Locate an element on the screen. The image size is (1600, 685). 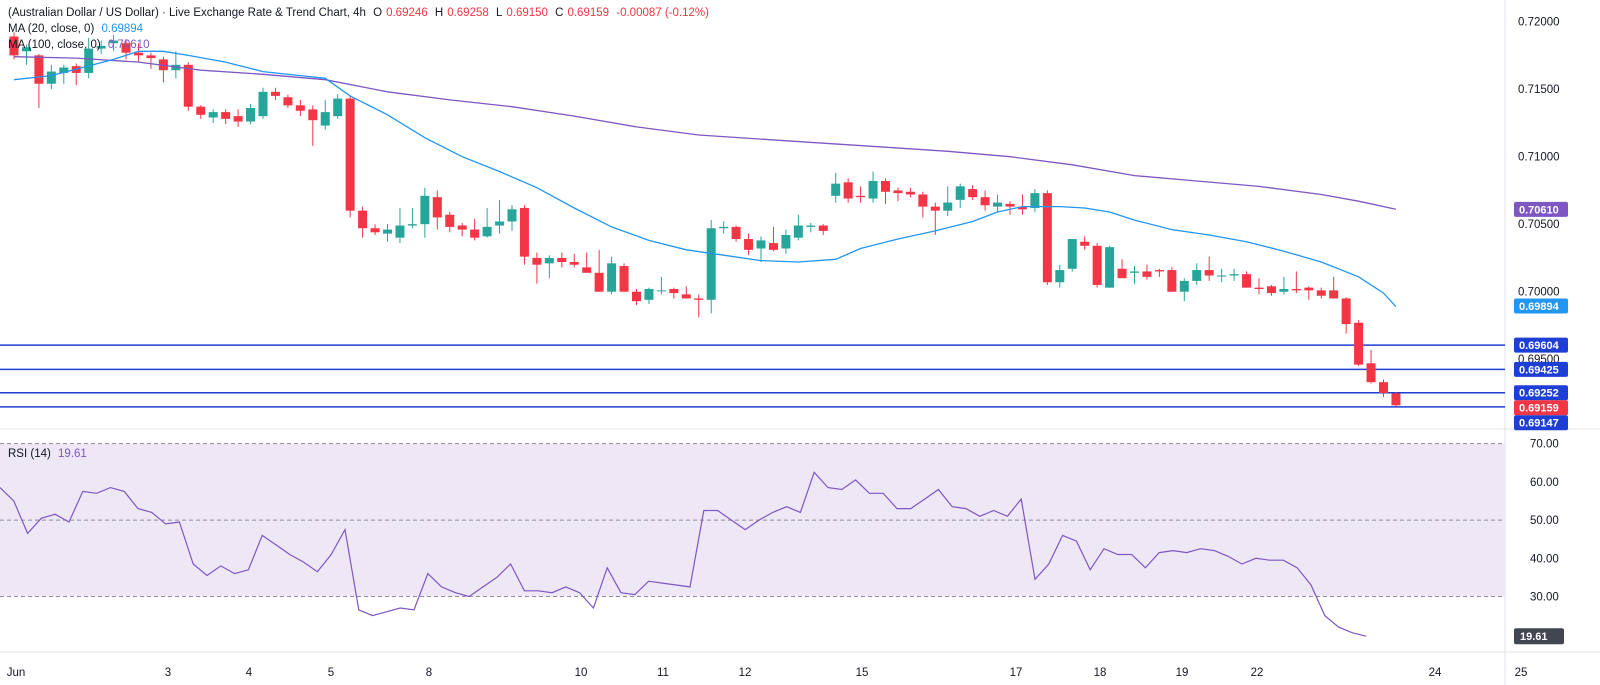
rsi-value: 19.61 is located at coordinates (72, 454).